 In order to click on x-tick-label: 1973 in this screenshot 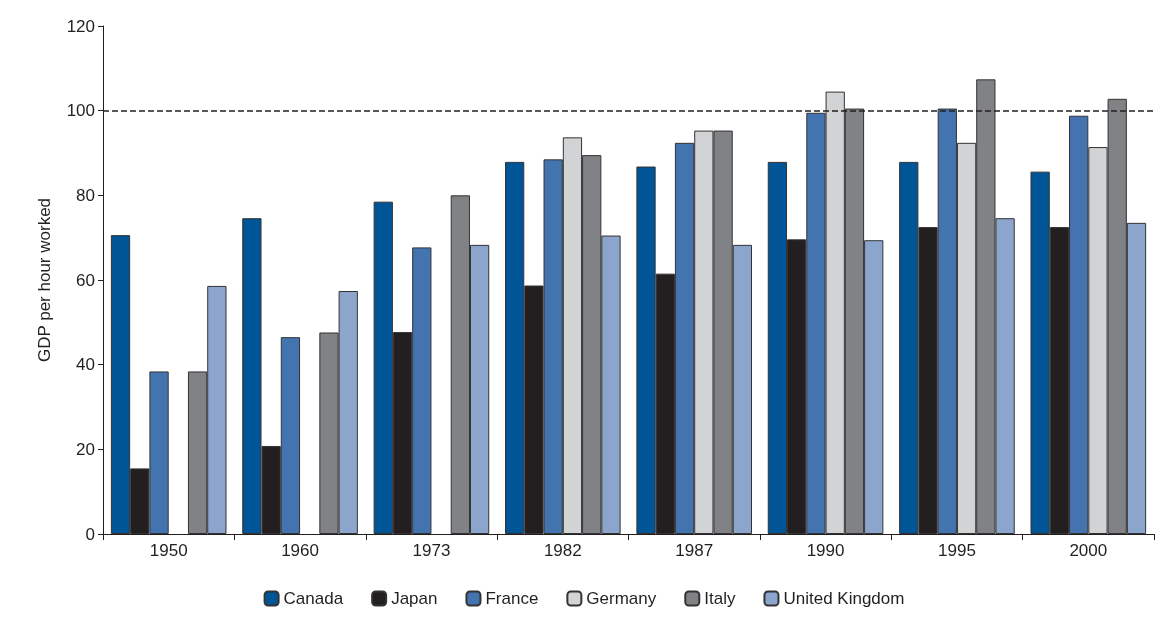, I will do `click(431, 550)`.